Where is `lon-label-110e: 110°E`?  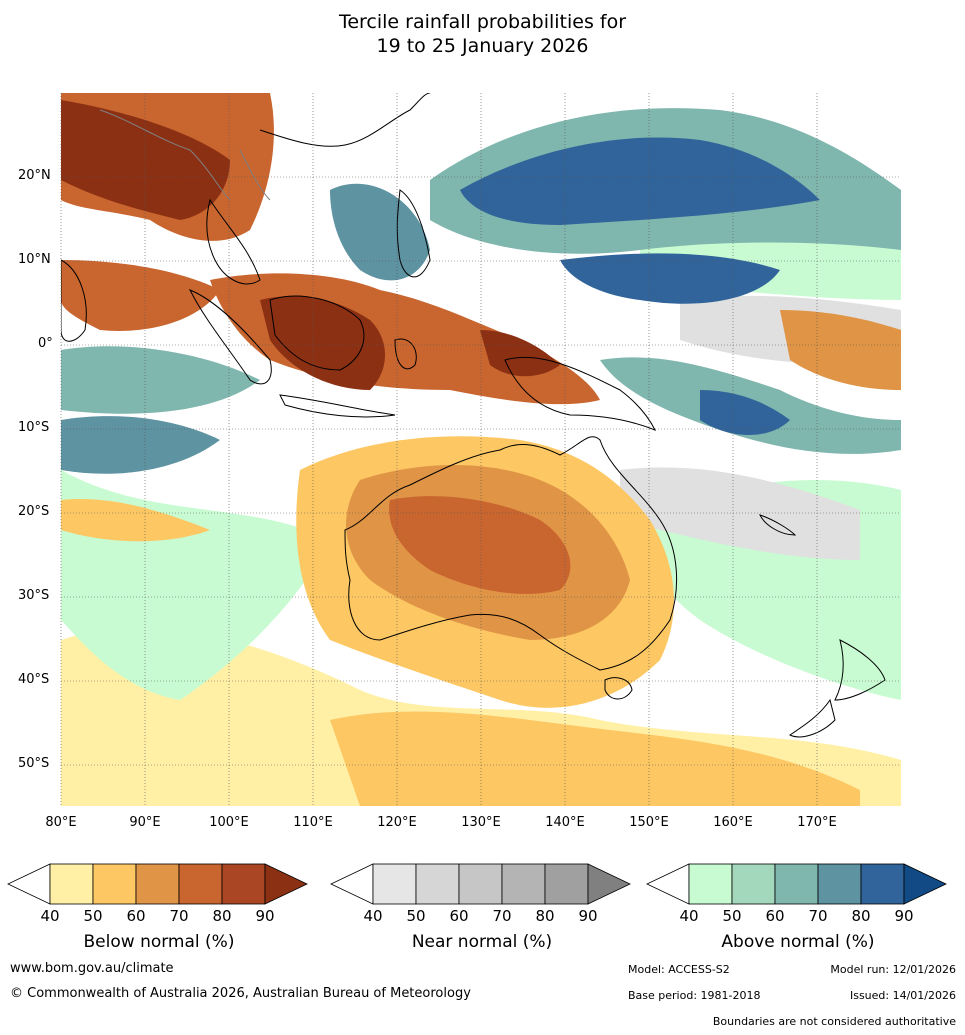 lon-label-110e: 110°E is located at coordinates (313, 822).